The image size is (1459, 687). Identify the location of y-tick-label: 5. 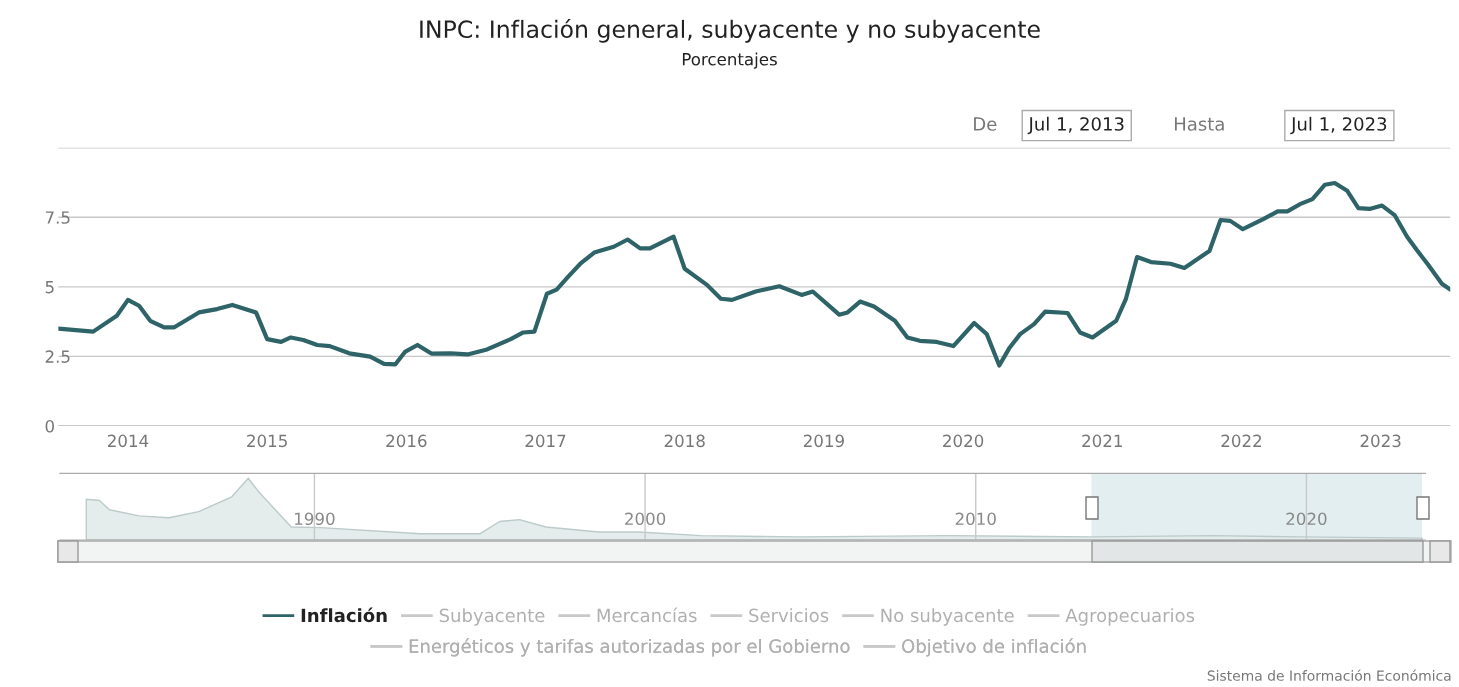
(49, 287).